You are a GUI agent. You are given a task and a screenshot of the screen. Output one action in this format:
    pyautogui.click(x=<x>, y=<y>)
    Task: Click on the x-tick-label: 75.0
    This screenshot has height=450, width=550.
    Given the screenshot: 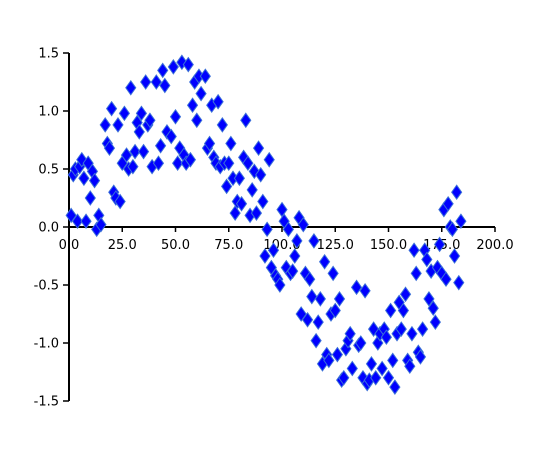 What is the action you would take?
    pyautogui.click(x=228, y=245)
    